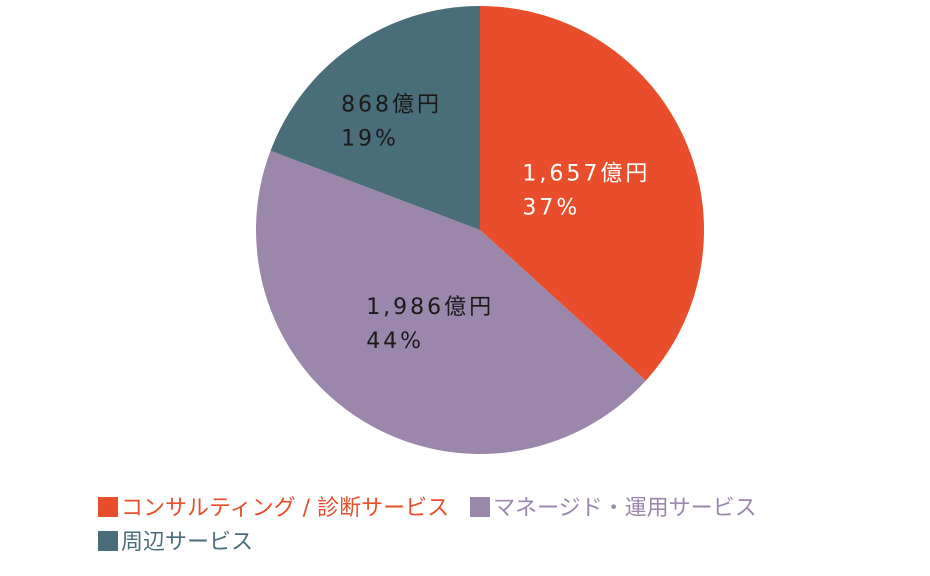 This screenshot has width=930, height=576. What do you see at coordinates (187, 542) in the screenshot?
I see `legend-label-peripheral: 周辺サービス` at bounding box center [187, 542].